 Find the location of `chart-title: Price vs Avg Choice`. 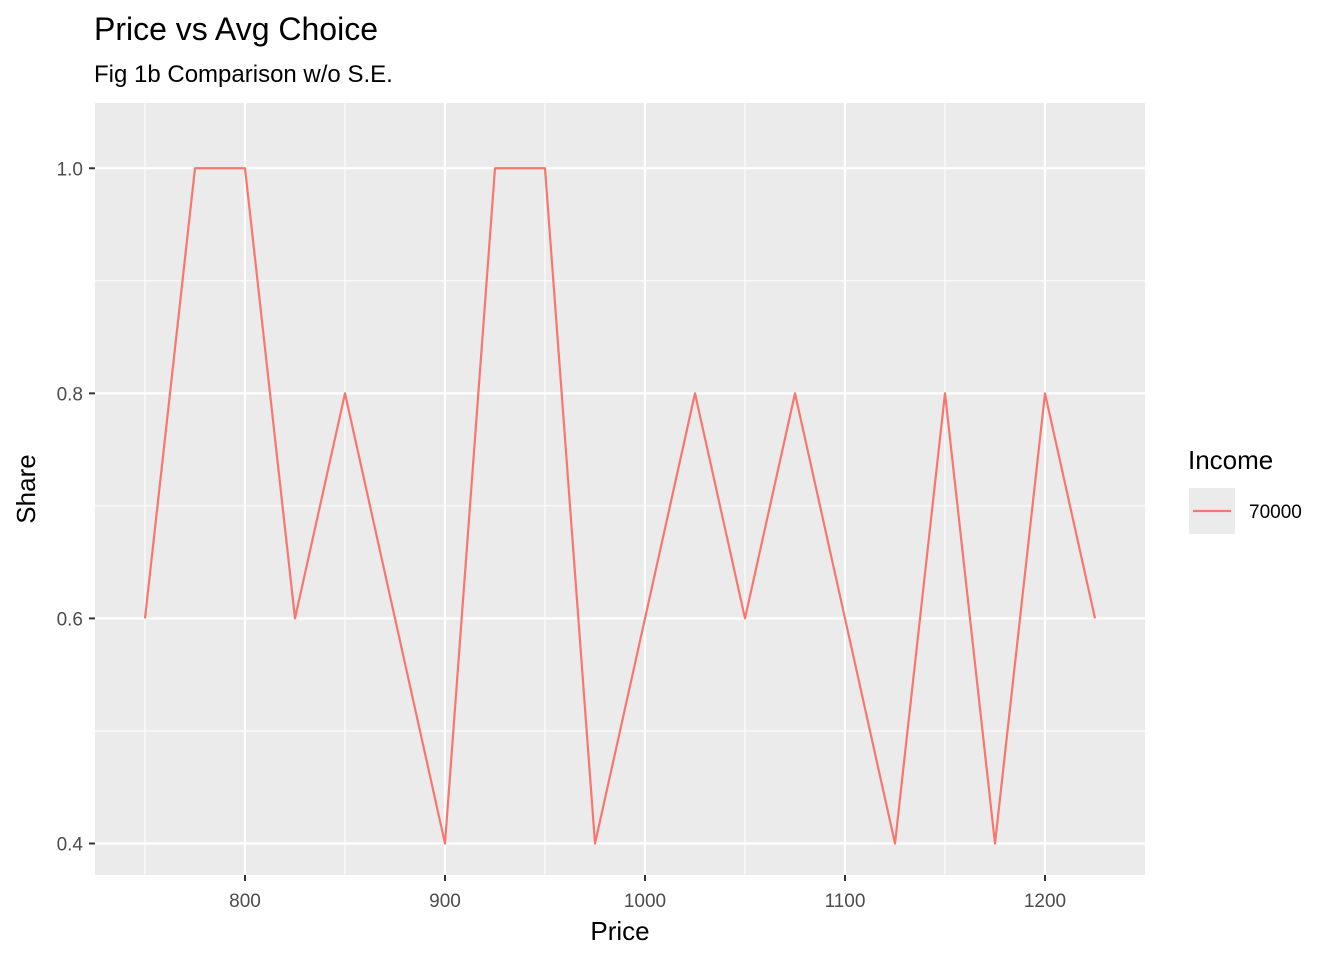

chart-title: Price vs Avg Choice is located at coordinates (236, 29).